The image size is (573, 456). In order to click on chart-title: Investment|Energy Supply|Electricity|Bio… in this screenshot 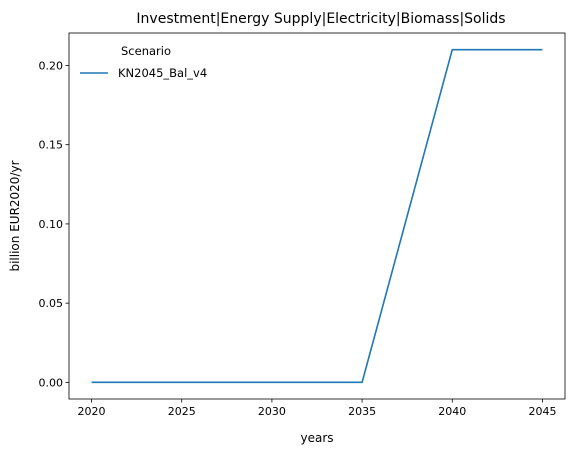, I will do `click(320, 19)`.